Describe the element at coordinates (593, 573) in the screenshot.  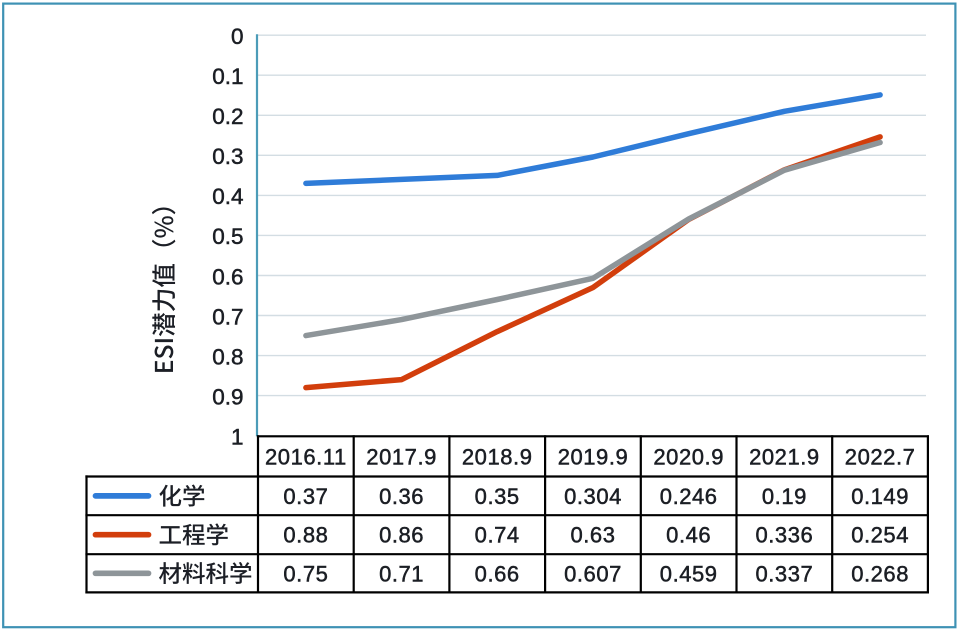
I see `svg-text: 0.607` at that location.